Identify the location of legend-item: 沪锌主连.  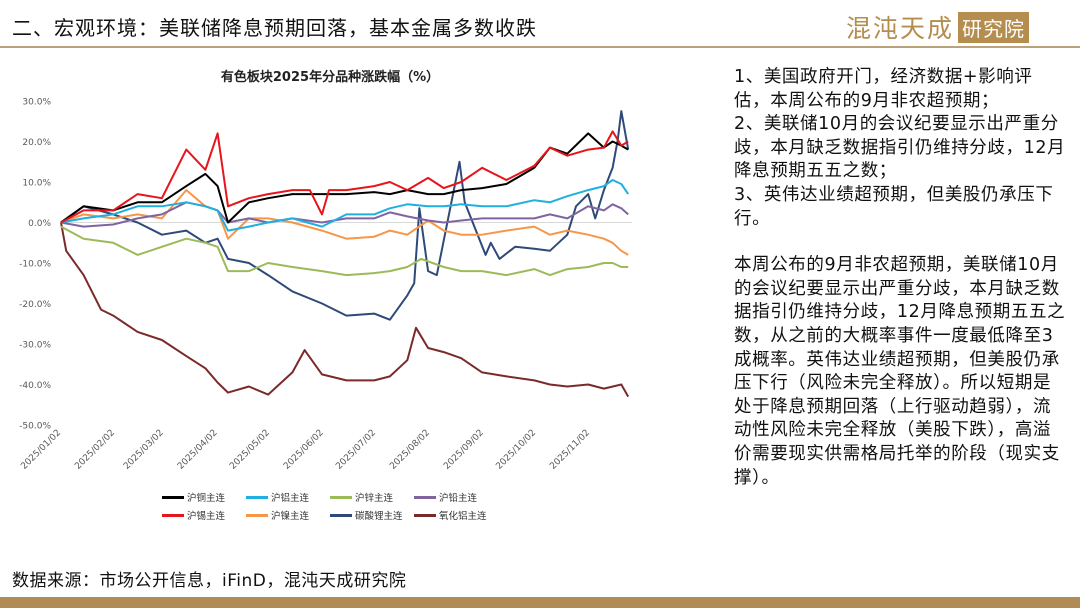
(372, 497).